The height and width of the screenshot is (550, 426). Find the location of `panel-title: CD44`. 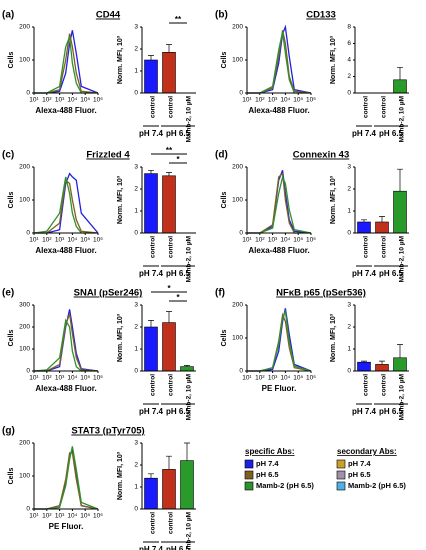

panel-title: CD44 is located at coordinates (108, 15).